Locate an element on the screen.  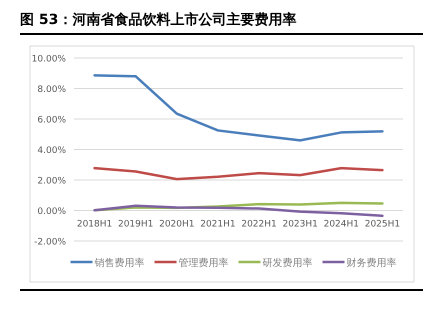
x-tick-label: 2021H1 is located at coordinates (218, 225).